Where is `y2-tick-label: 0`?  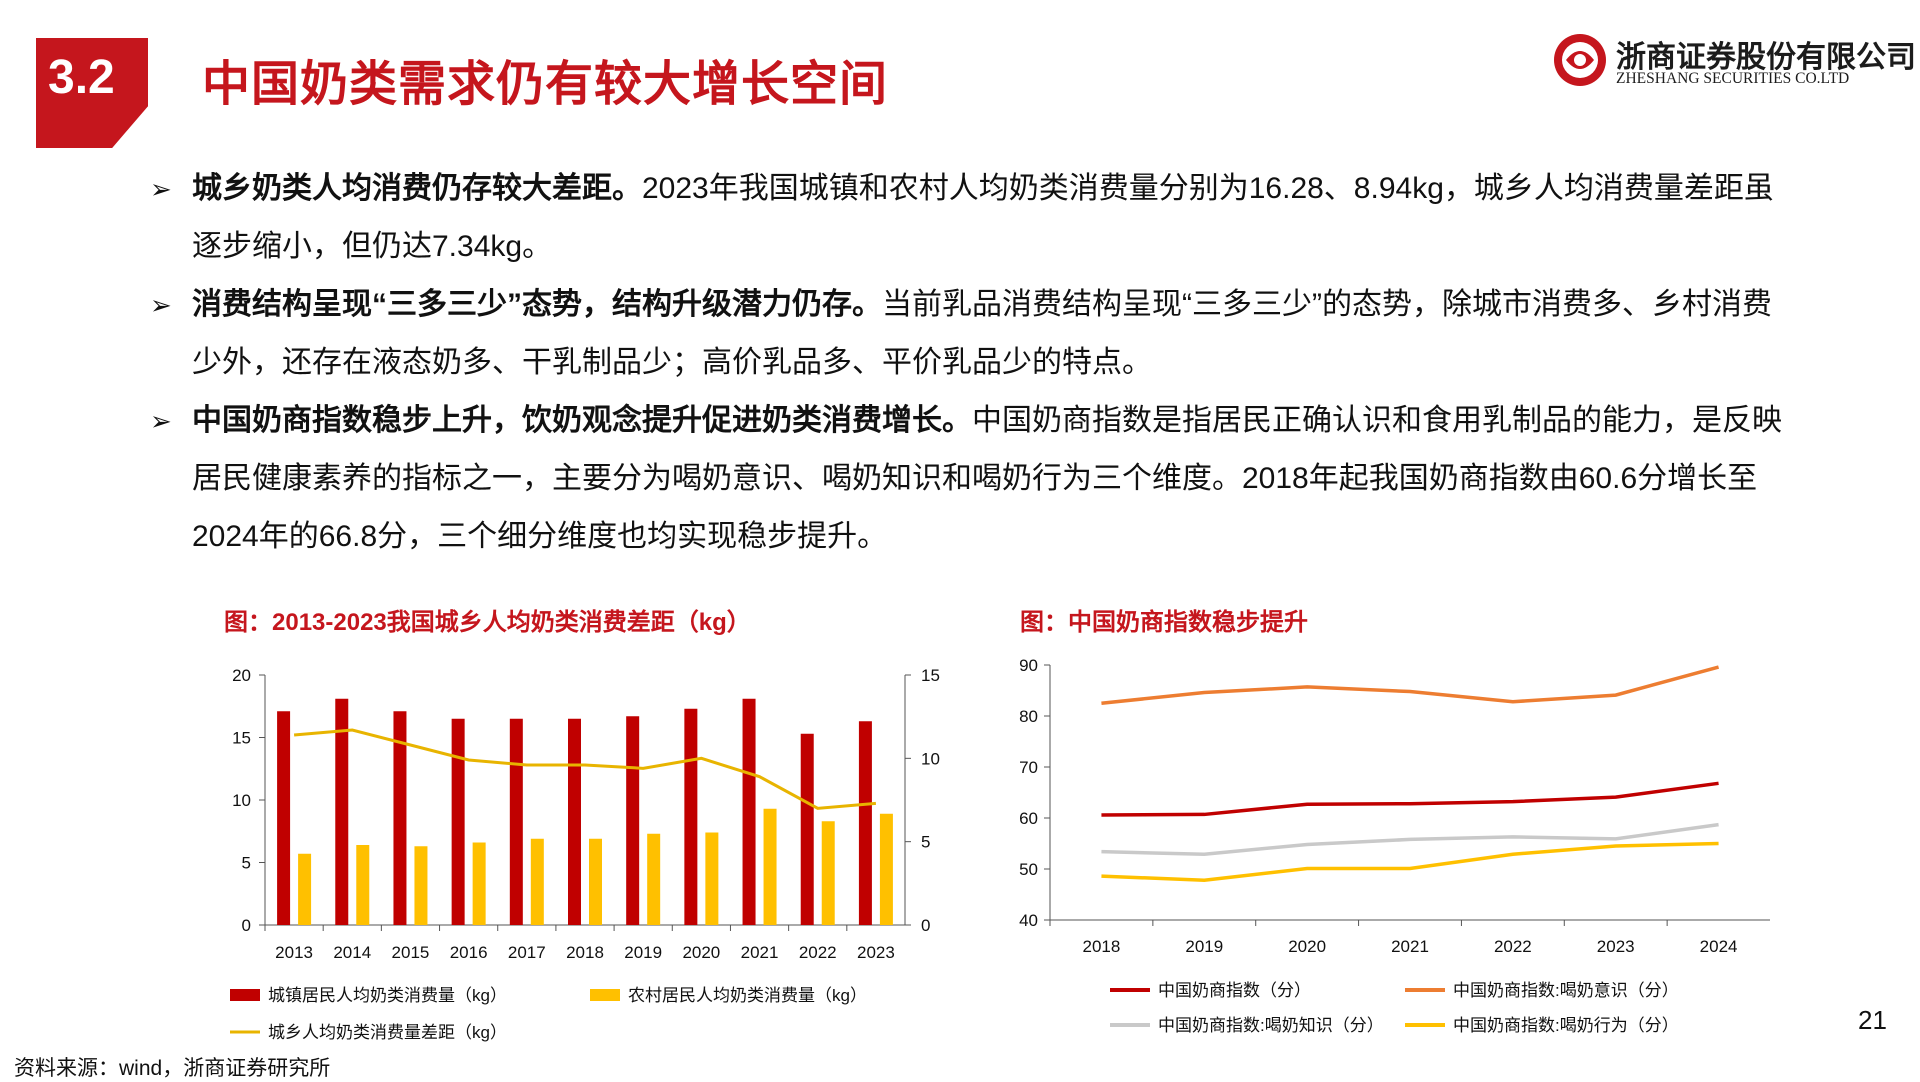 y2-tick-label: 0 is located at coordinates (925, 925).